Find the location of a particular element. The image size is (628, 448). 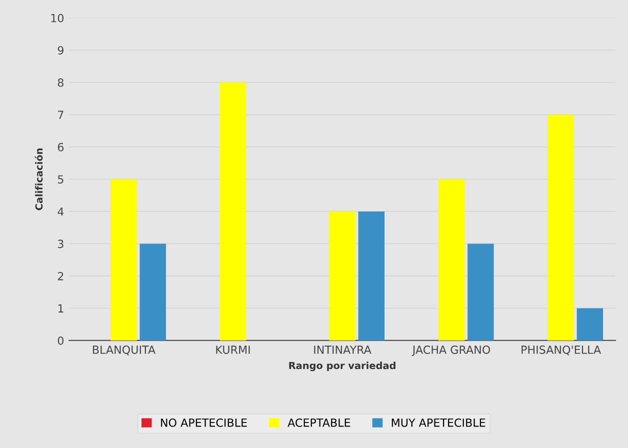

legend-label: MUY APETECIBLE is located at coordinates (439, 422).